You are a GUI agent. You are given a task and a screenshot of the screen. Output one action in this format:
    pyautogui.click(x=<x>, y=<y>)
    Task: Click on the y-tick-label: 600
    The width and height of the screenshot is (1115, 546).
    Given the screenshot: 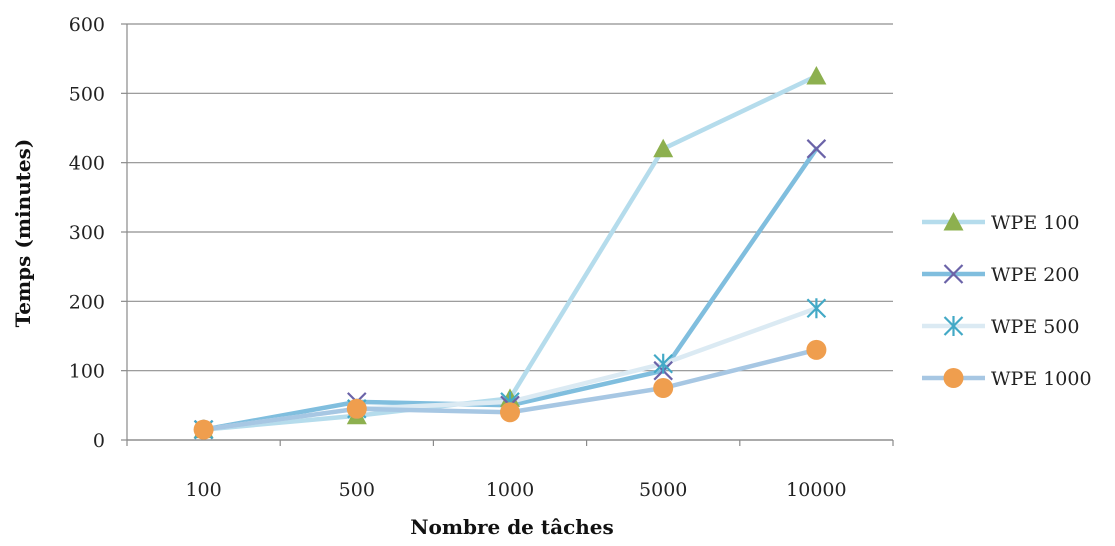 What is the action you would take?
    pyautogui.click(x=87, y=25)
    